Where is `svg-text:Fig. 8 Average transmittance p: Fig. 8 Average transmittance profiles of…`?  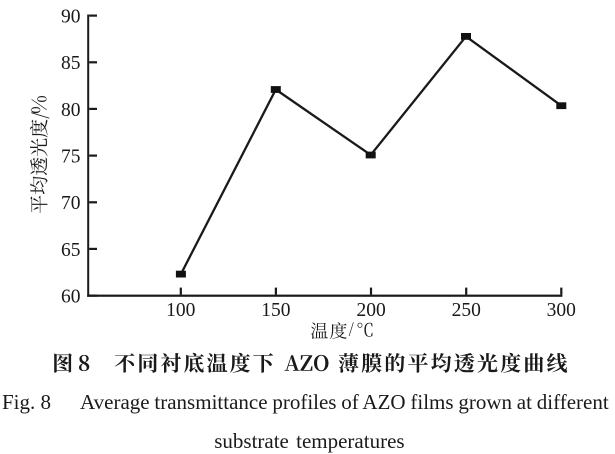 svg-text:Fig. 8 Average transmittance p: Fig. 8 Average transmittance profiles of… is located at coordinates (305, 402).